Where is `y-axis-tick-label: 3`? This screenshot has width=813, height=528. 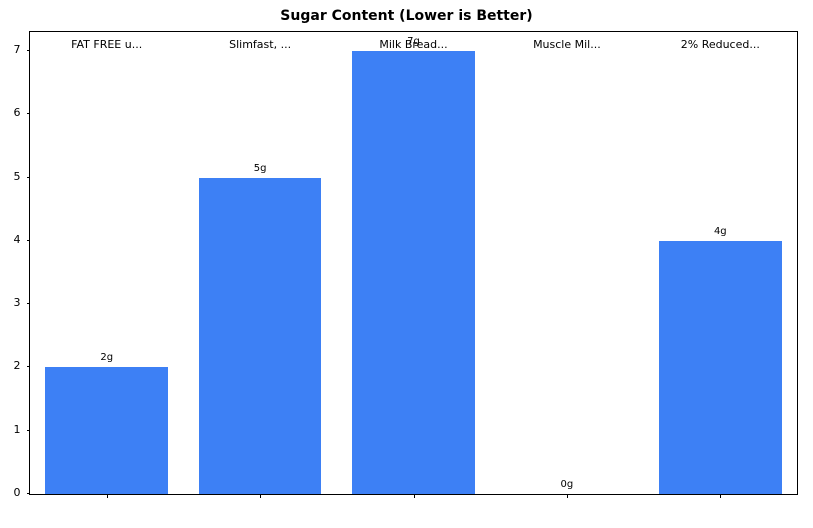 y-axis-tick-label: 3 is located at coordinates (17, 303).